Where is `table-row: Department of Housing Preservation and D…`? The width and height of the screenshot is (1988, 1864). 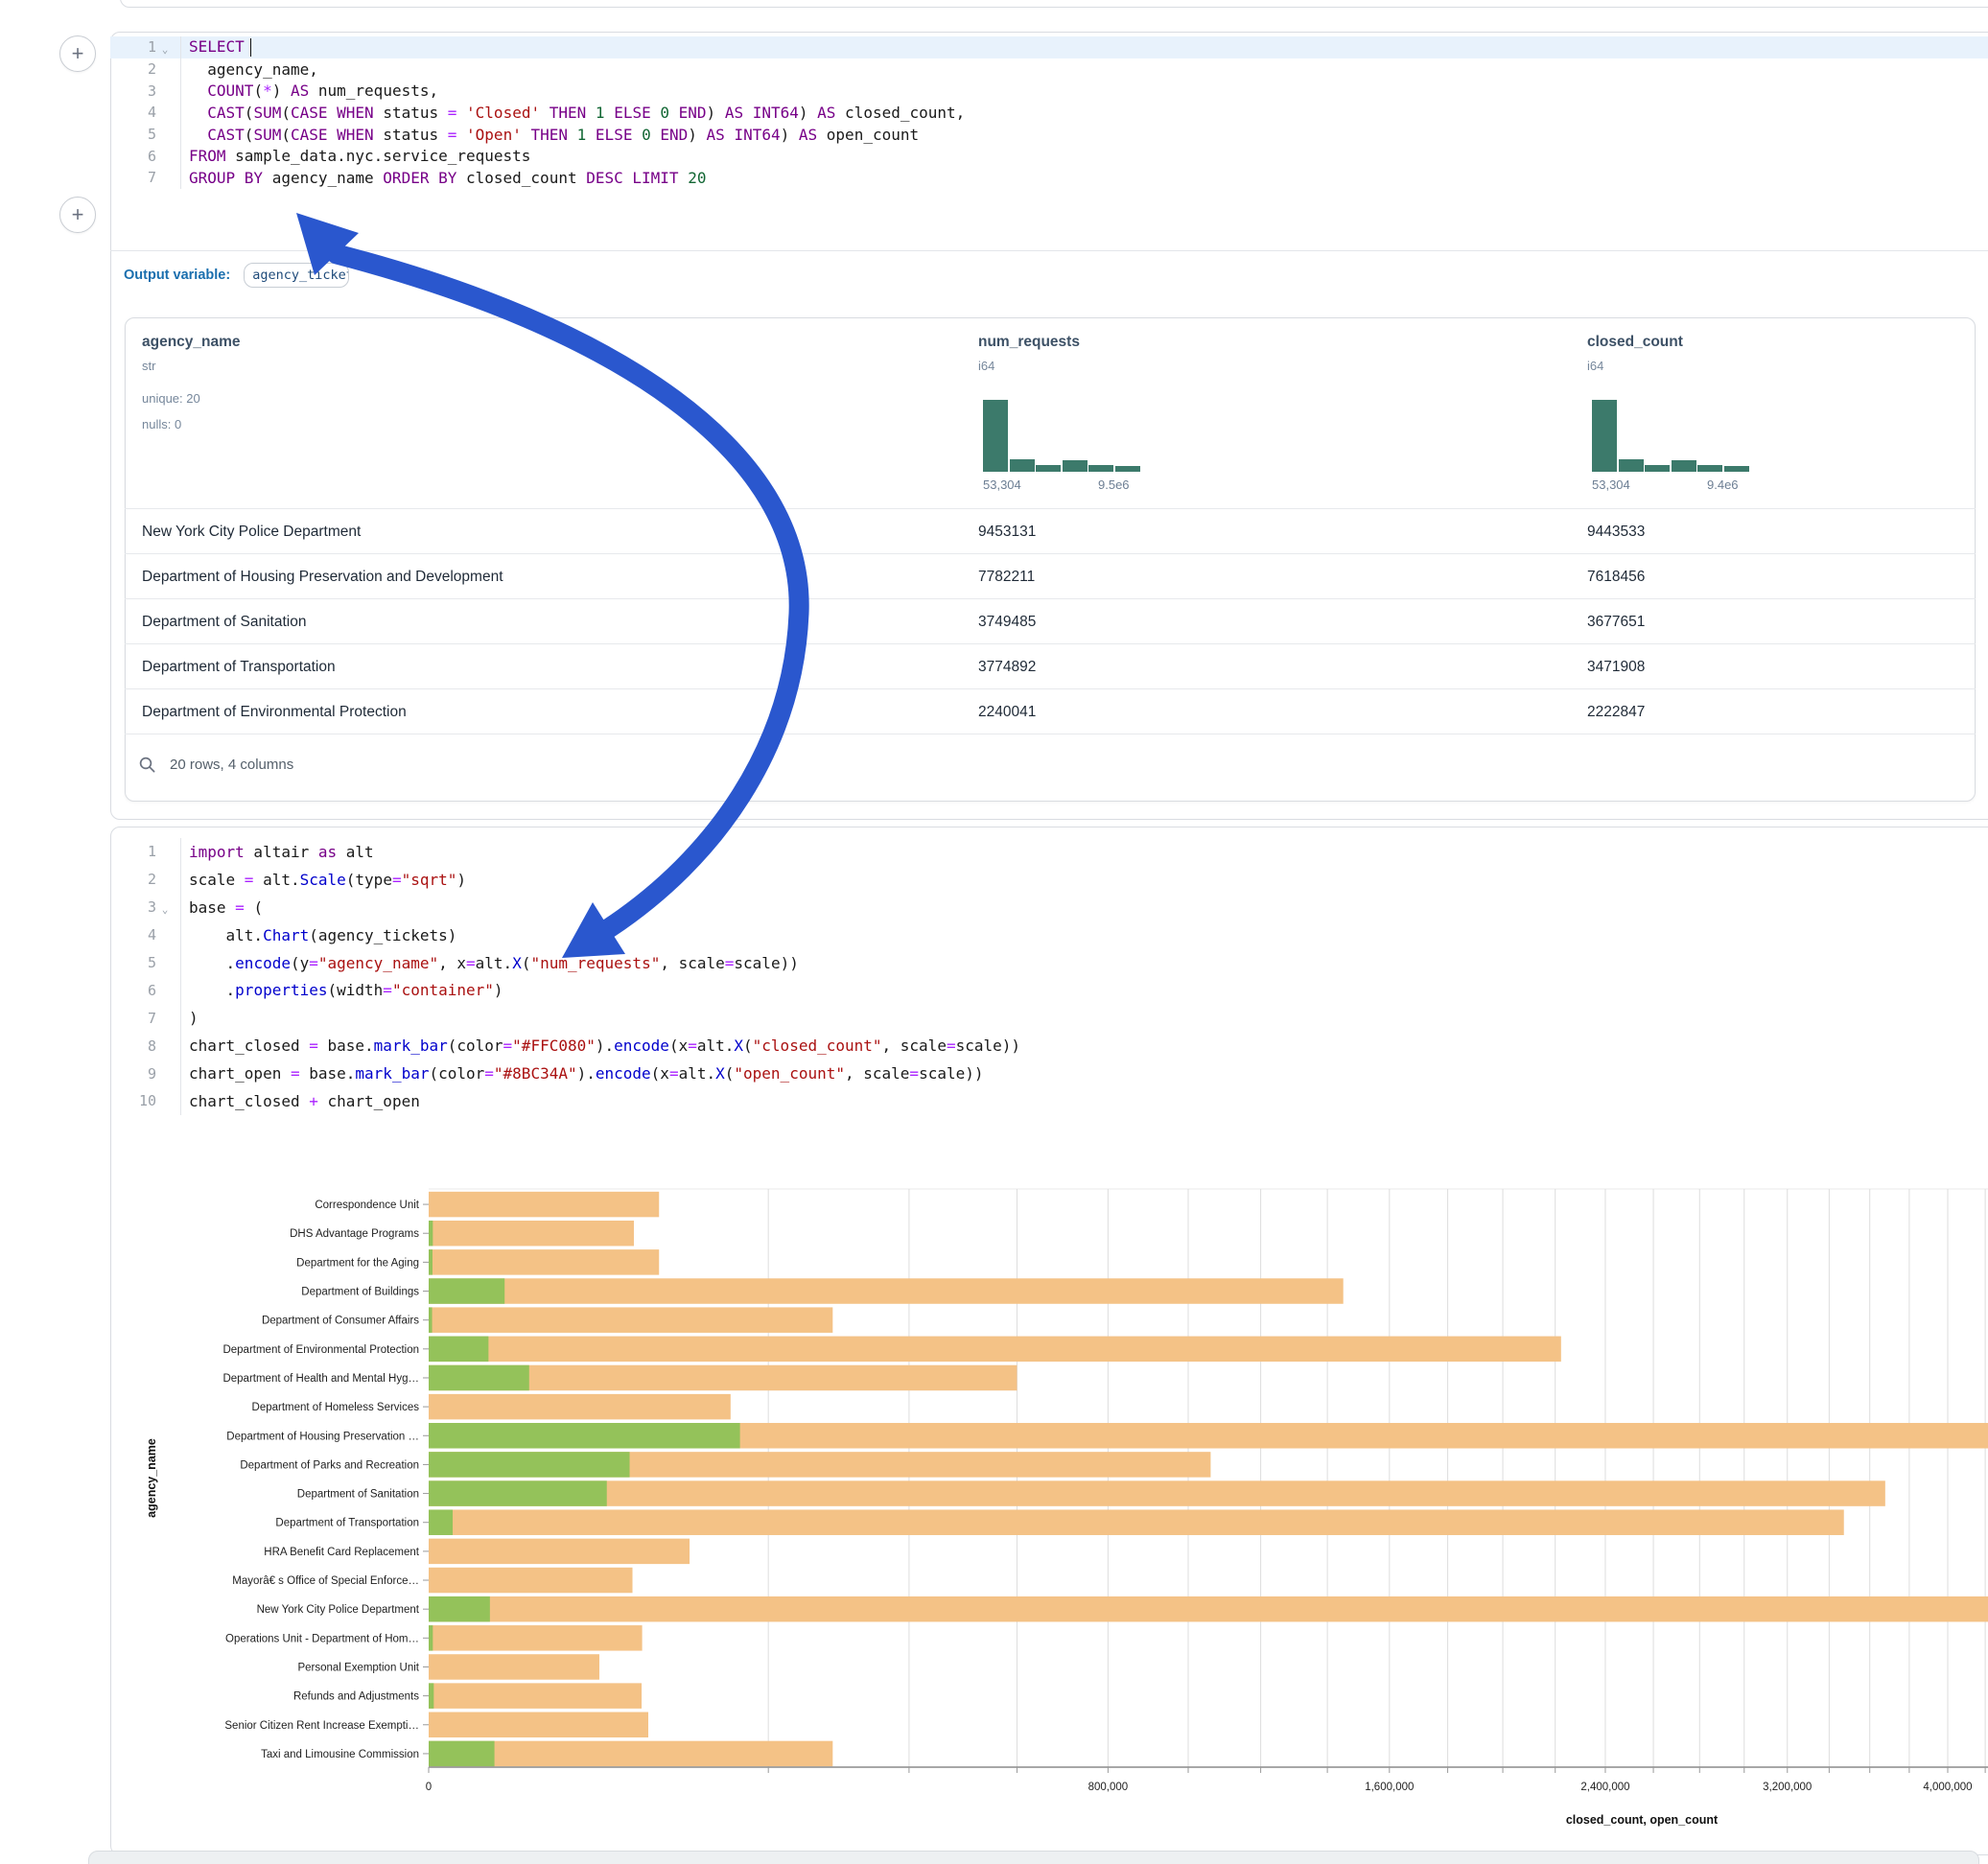
table-row: Department of Housing Preservation and D… is located at coordinates (1050, 576).